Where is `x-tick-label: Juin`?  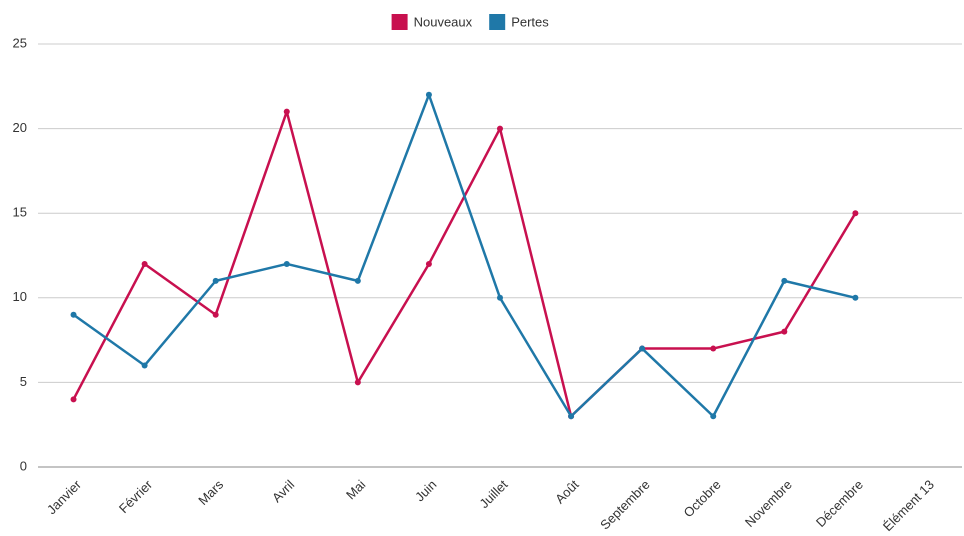
x-tick-label: Juin is located at coordinates (425, 490).